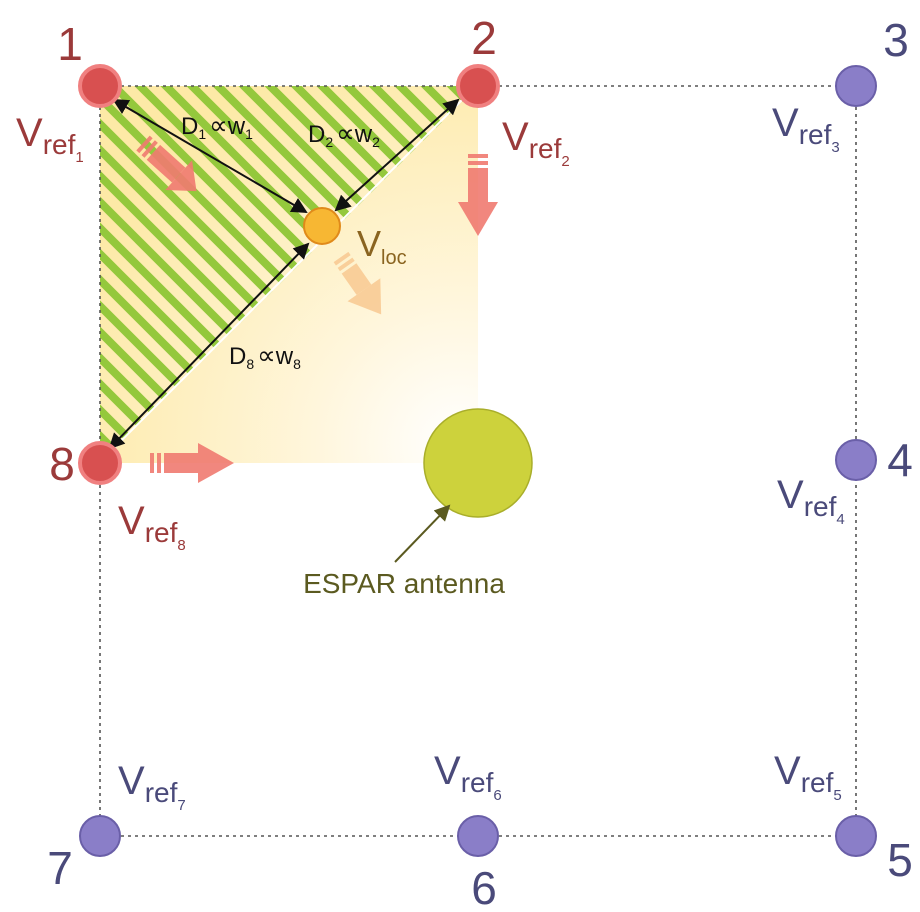  Describe the element at coordinates (357, 283) in the screenshot. I see `arrow-from-loc` at that location.